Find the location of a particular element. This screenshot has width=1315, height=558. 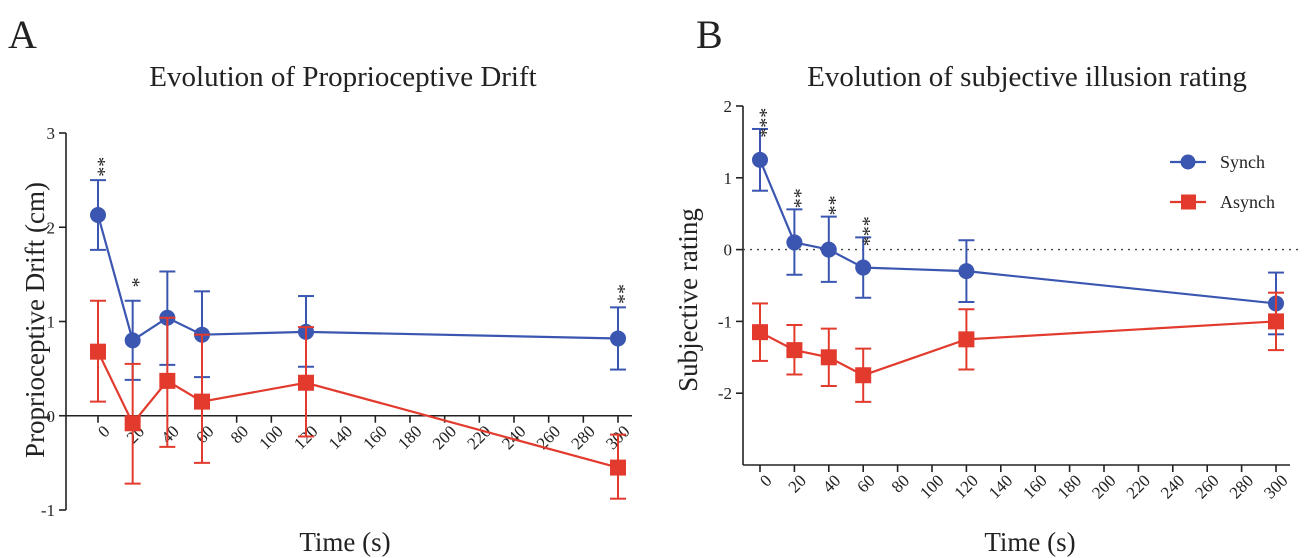

legend-0-marker is located at coordinates (1188, 162).